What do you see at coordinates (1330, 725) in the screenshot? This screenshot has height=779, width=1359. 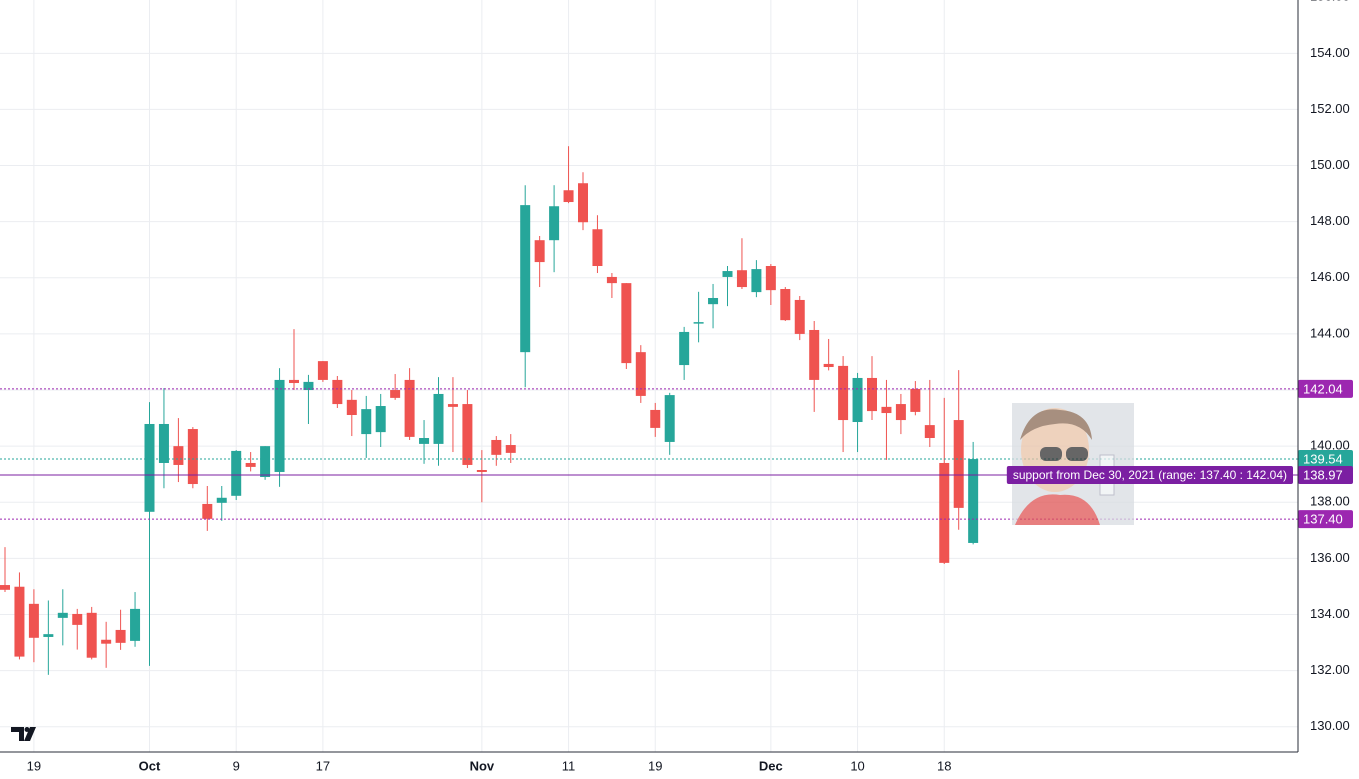 I see `y-tick-label: 130.00` at bounding box center [1330, 725].